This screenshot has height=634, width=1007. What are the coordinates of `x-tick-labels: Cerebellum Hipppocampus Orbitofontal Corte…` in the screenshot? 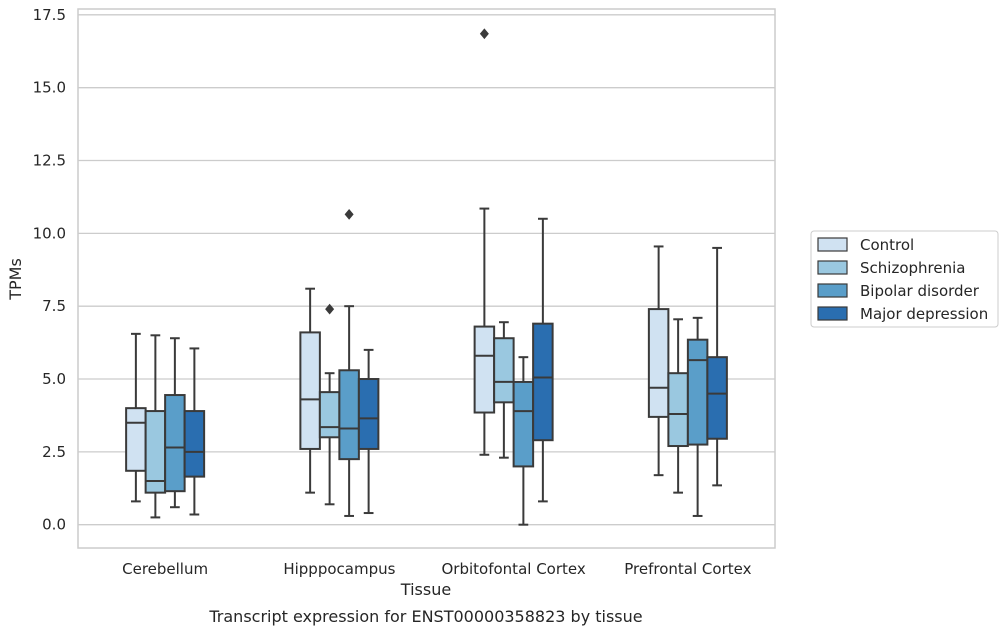 It's located at (436, 569).